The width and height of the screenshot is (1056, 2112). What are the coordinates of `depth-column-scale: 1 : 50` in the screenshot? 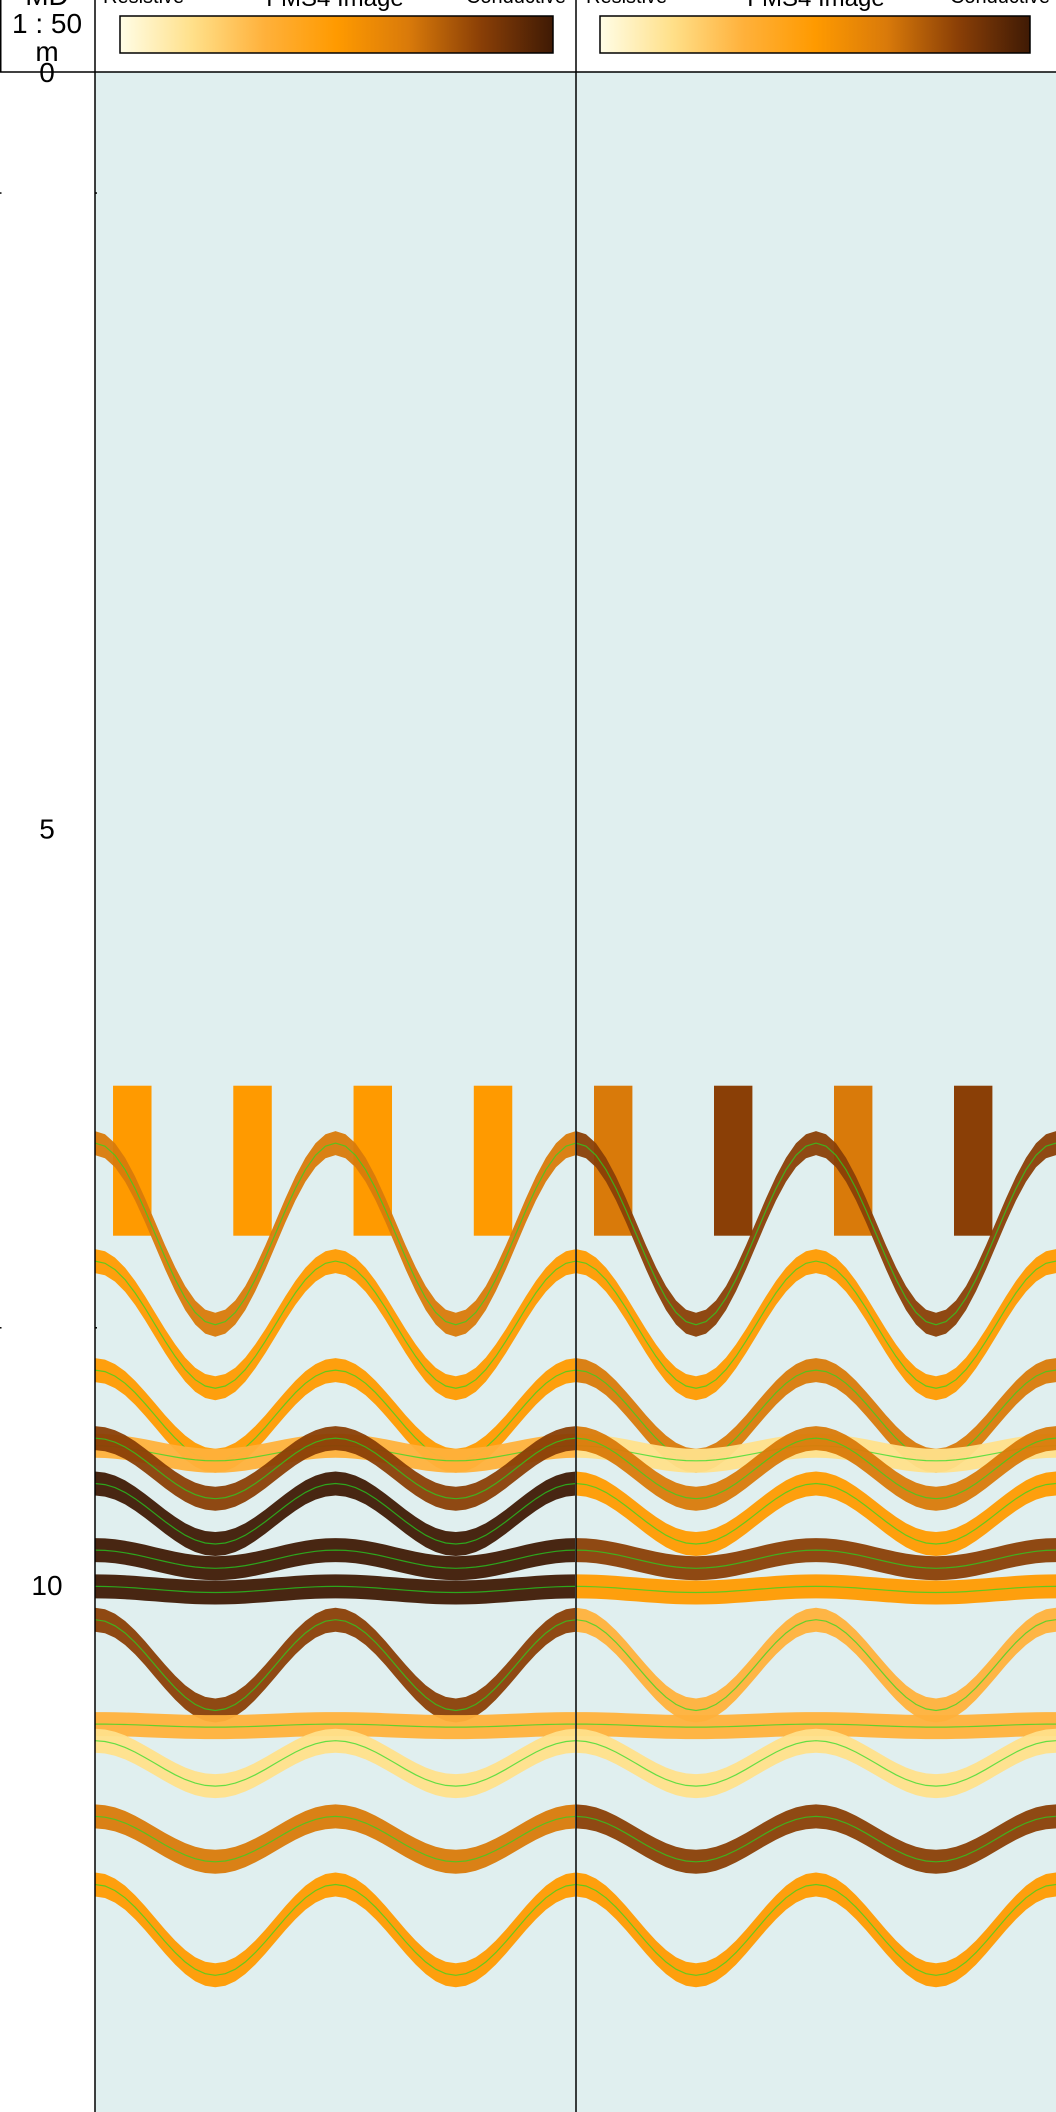 It's located at (47, 23).